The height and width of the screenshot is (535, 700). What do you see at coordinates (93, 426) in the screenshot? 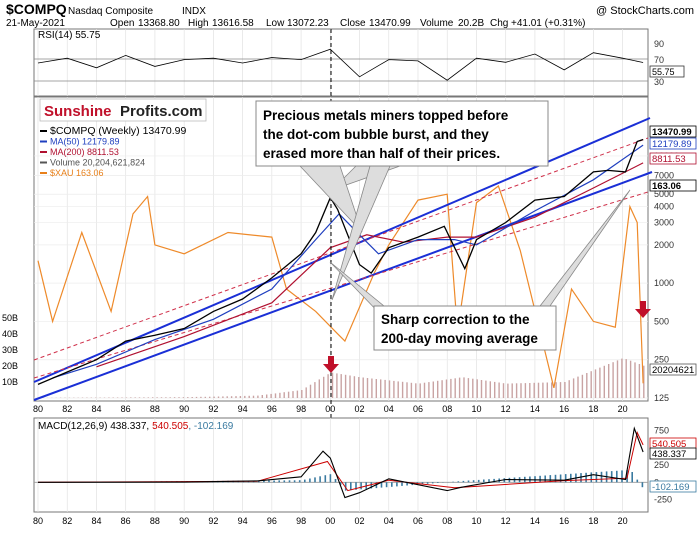
I see `macd-label-main: MACD(12,26,9) 438.337,` at bounding box center [93, 426].